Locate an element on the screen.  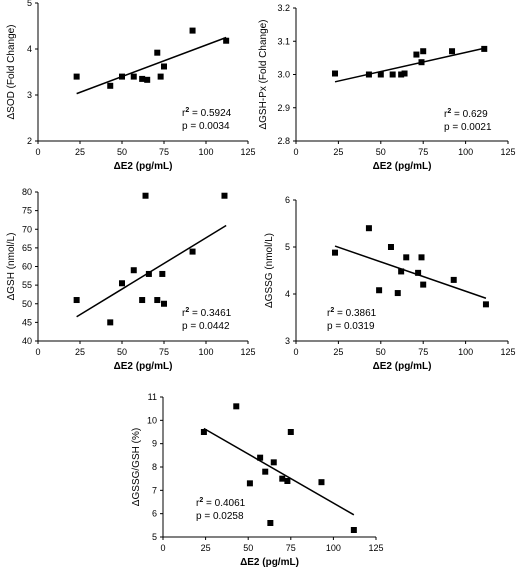
gsh-x-axis-label: ΔE2 (pg/mL) is located at coordinates (143, 366).